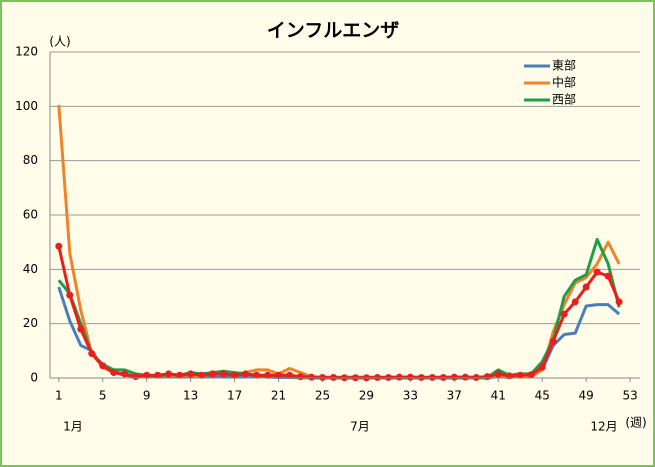 Image resolution: width=655 pixels, height=467 pixels. I want to click on month-label: 1月, so click(73, 427).